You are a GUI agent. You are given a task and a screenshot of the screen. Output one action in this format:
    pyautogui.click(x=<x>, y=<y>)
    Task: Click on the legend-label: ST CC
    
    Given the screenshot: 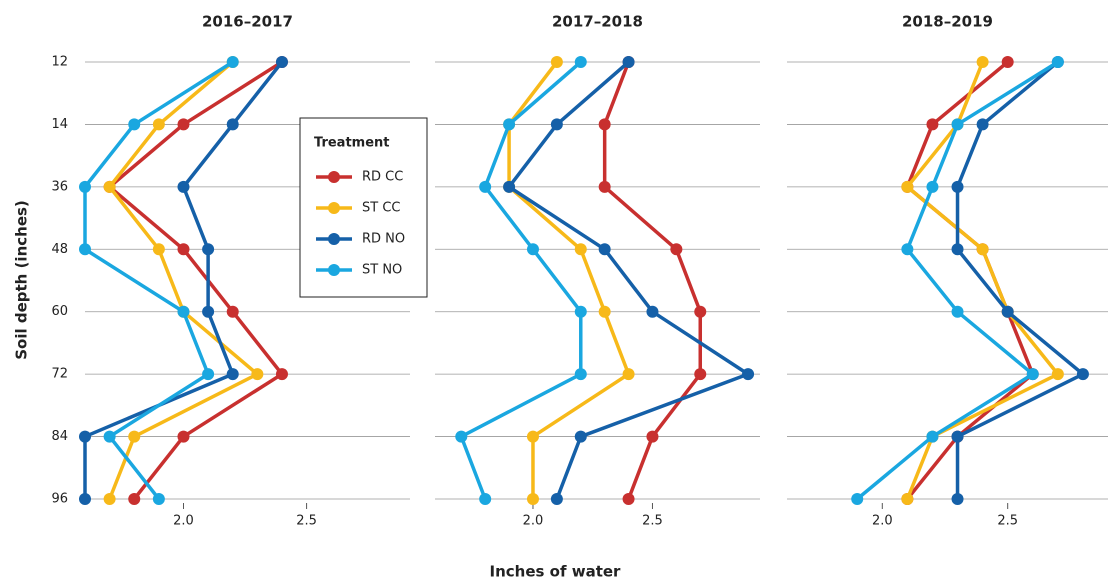 What is the action you would take?
    pyautogui.click(x=381, y=208)
    